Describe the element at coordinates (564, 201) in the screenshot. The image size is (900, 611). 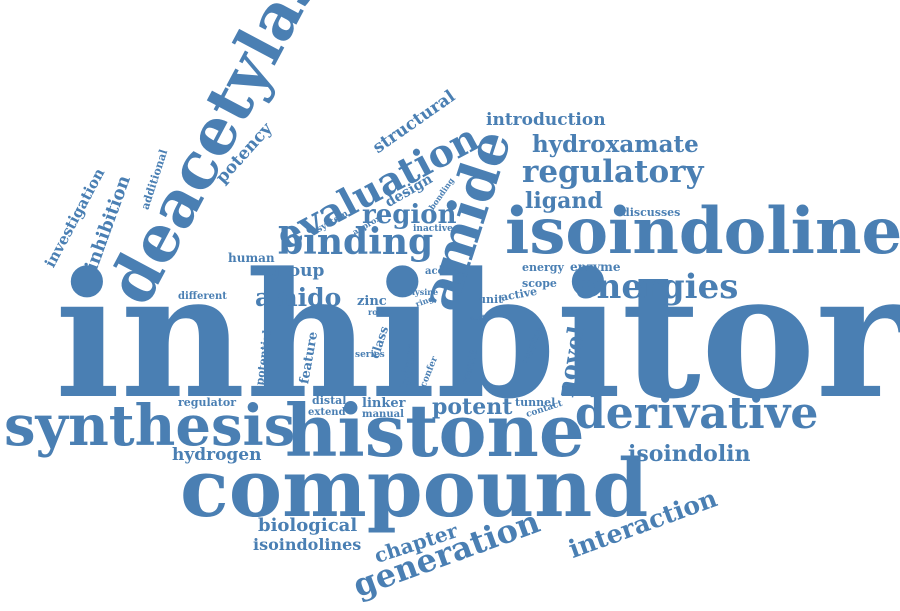
I see `word-ligand: ligand` at that location.